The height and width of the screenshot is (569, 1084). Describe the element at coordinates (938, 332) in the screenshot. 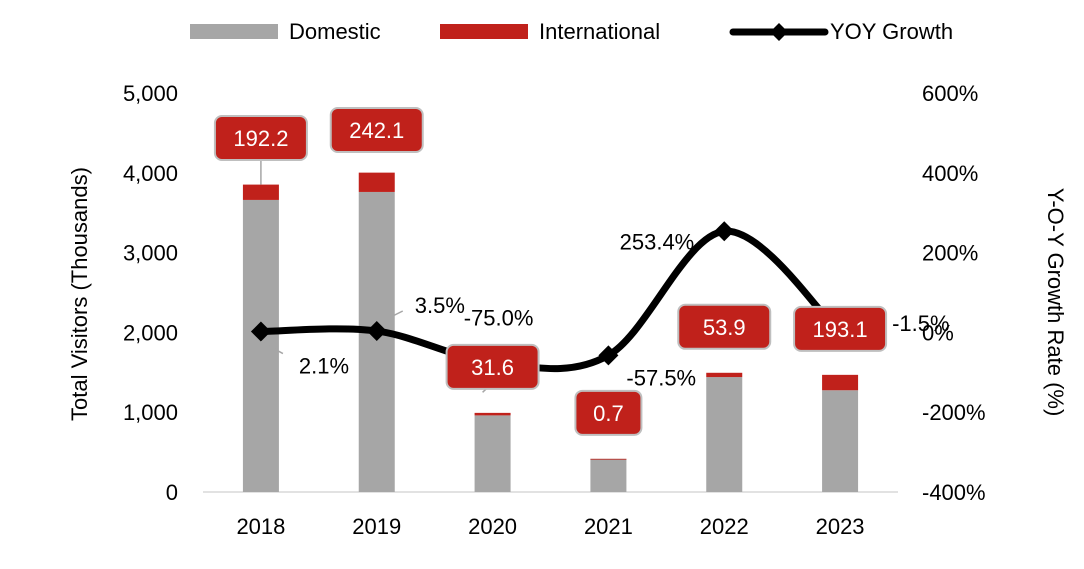

I see `y2-tick-label: 0%` at that location.